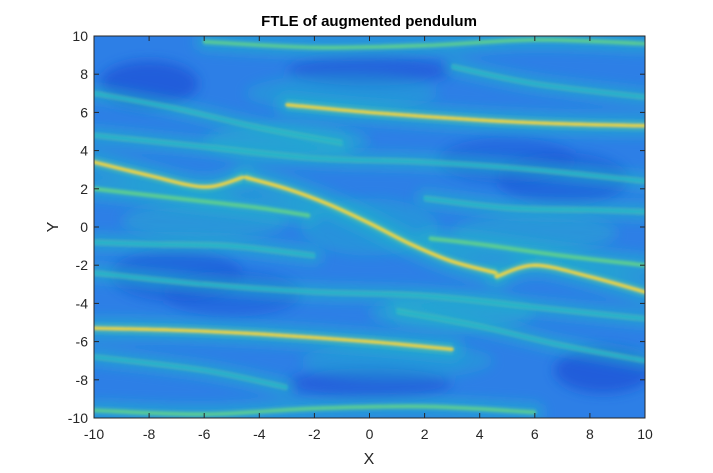 Image resolution: width=713 pixels, height=473 pixels. I want to click on chart-title: FTLE of augmented pendulum, so click(369, 21).